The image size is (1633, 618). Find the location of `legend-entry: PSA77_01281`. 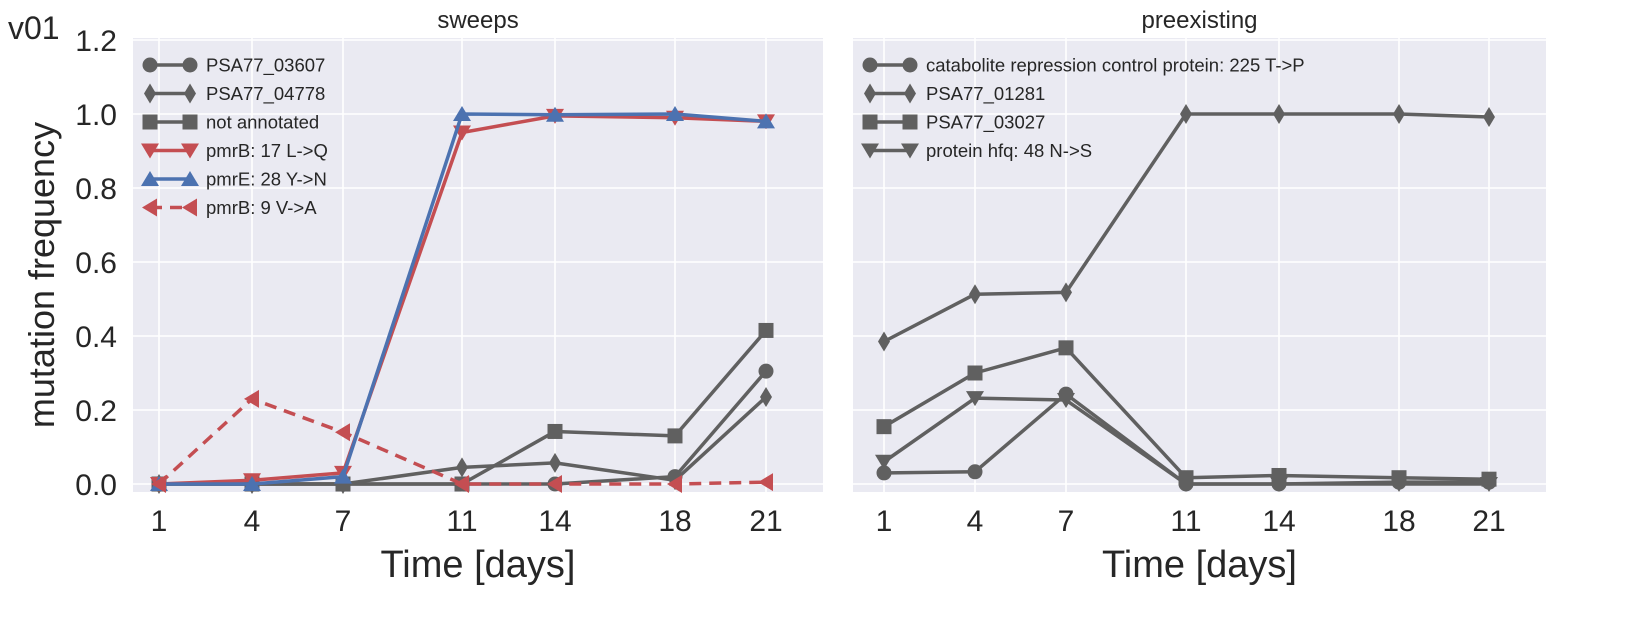

legend-entry: PSA77_01281 is located at coordinates (954, 94).